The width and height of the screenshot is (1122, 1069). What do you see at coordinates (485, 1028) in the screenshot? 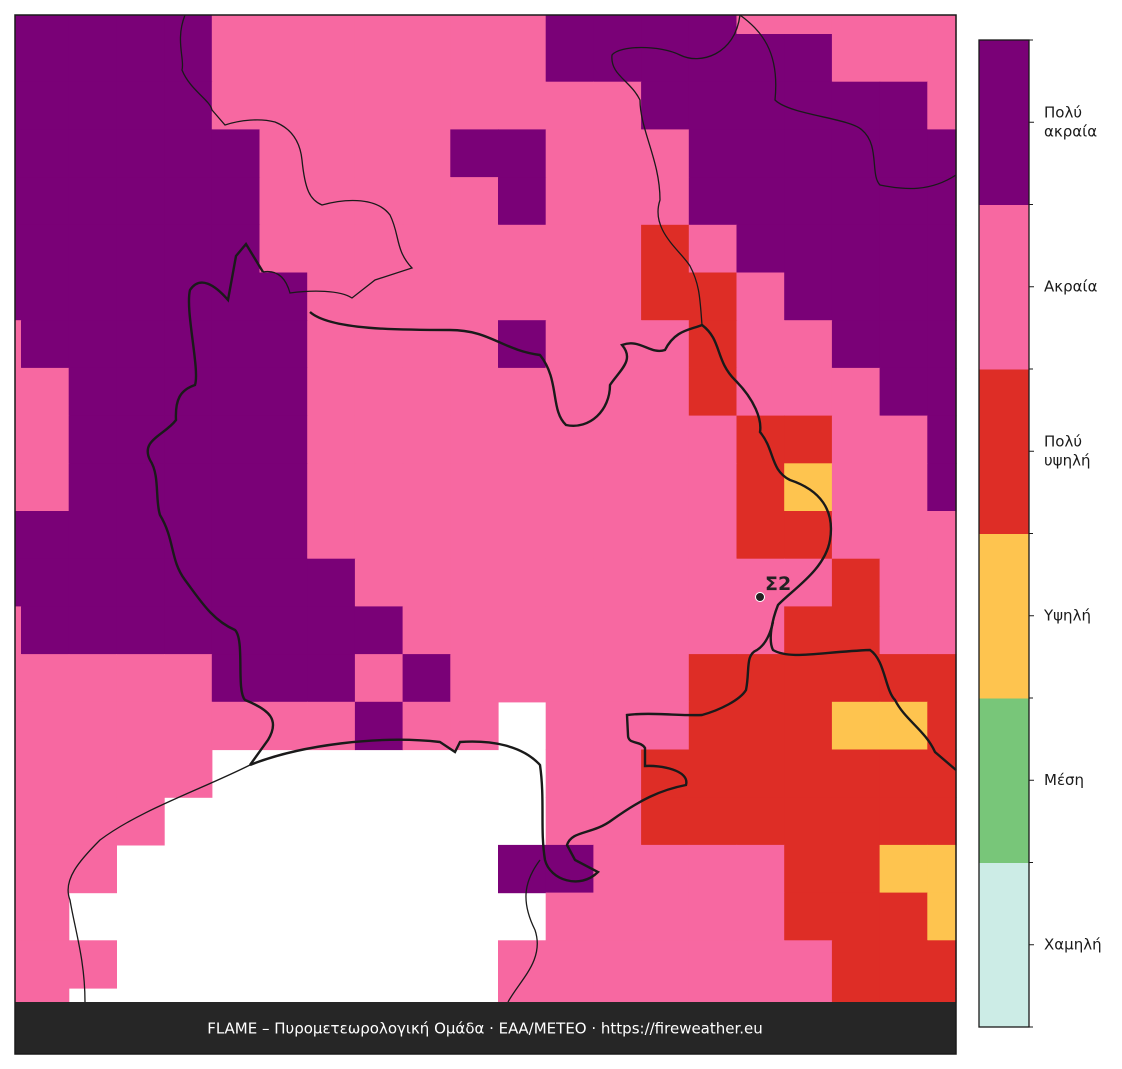
I see `footer-bar` at bounding box center [485, 1028].